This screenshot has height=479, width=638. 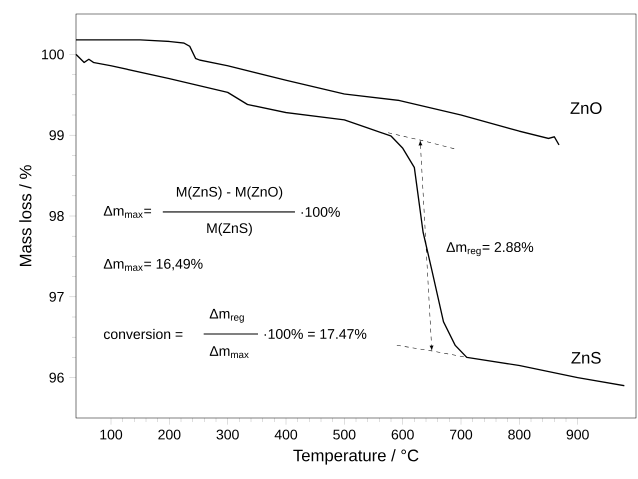 What do you see at coordinates (56, 135) in the screenshot?
I see `y-tick-label: 99` at bounding box center [56, 135].